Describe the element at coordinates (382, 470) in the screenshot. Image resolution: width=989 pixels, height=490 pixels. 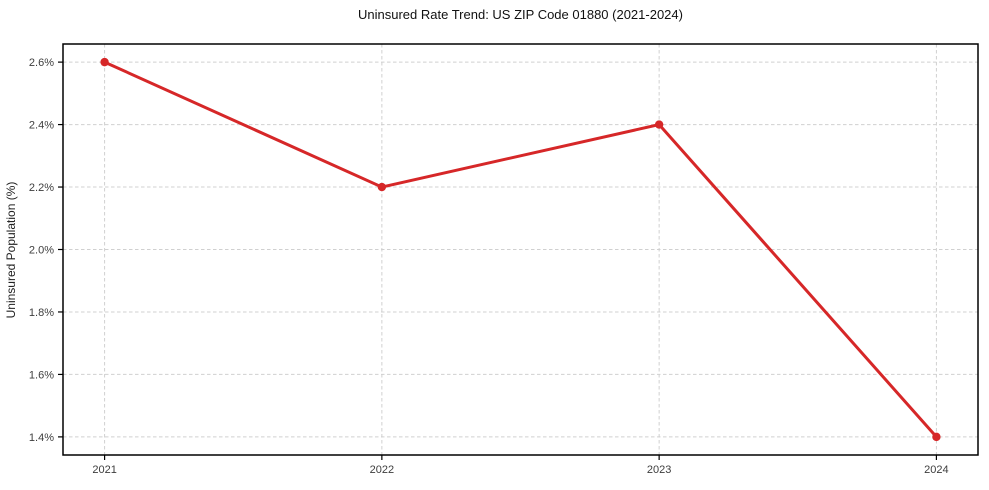
I see `x-tick-label: 2022` at that location.